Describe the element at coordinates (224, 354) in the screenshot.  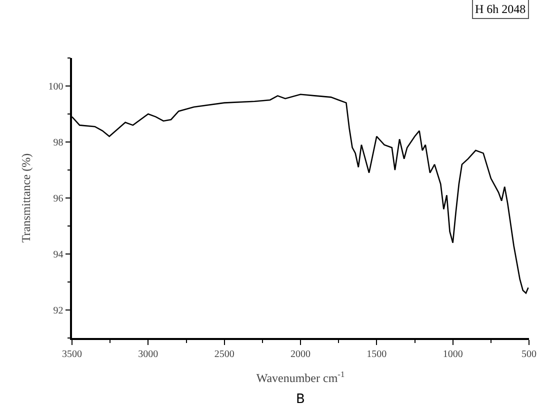
I see `x-tick-label: 2500` at that location.